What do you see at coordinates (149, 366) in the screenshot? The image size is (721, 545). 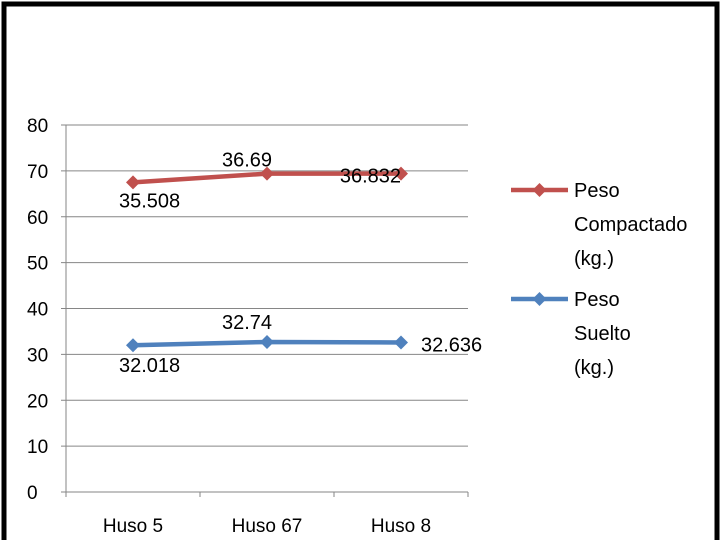 I see `data-label: 32.018` at bounding box center [149, 366].